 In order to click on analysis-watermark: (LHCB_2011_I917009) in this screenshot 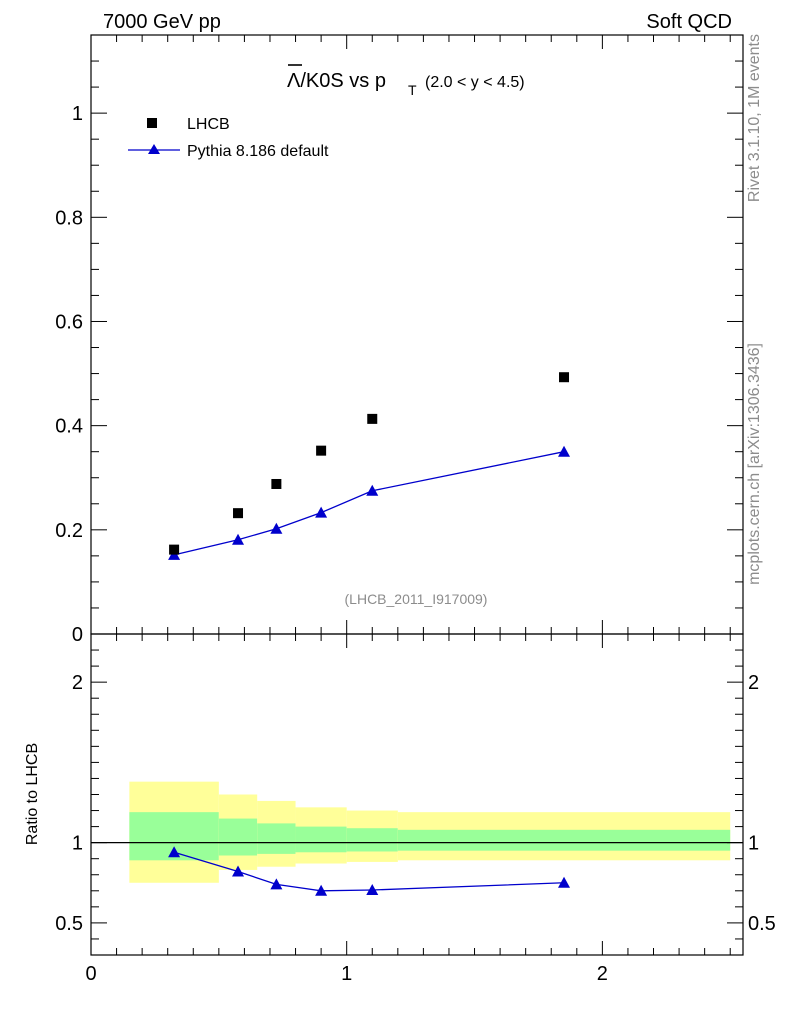, I will do `click(416, 599)`.